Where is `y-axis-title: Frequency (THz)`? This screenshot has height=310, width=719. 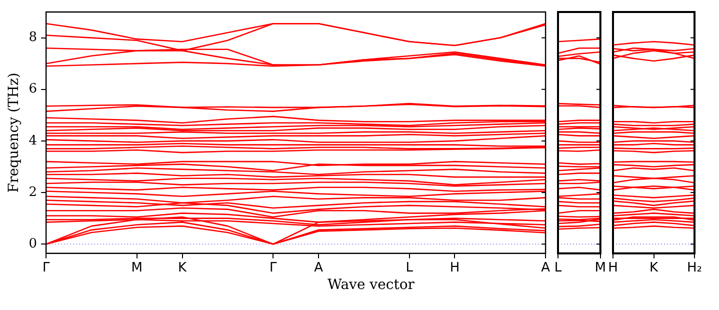 y-axis-title: Frequency (THz) is located at coordinates (14, 132).